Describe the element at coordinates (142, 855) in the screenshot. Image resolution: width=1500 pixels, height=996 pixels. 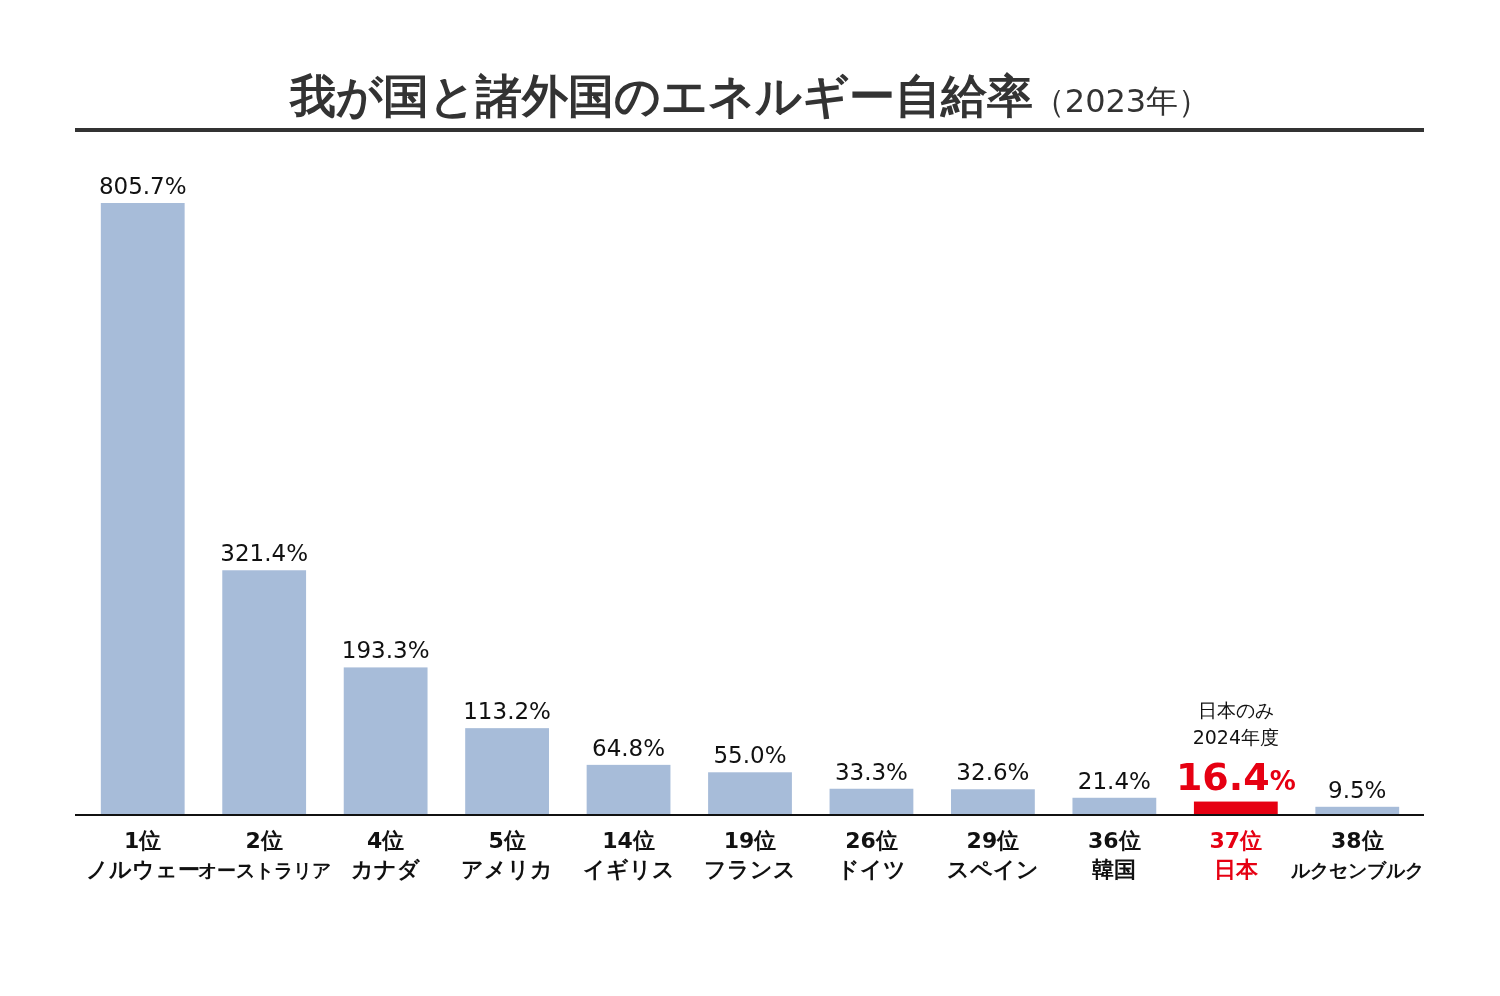
I see `x-tick-label: 1位ノルウェー` at that location.